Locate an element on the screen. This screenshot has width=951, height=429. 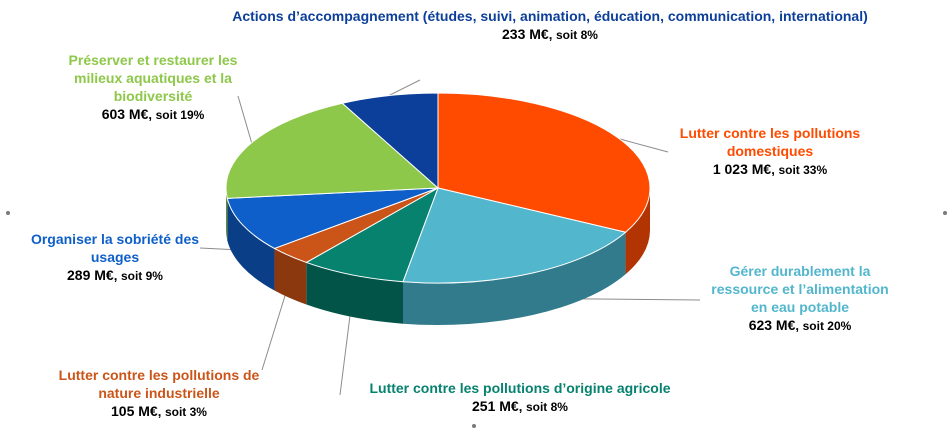
pie-sides is located at coordinates (438, 256).